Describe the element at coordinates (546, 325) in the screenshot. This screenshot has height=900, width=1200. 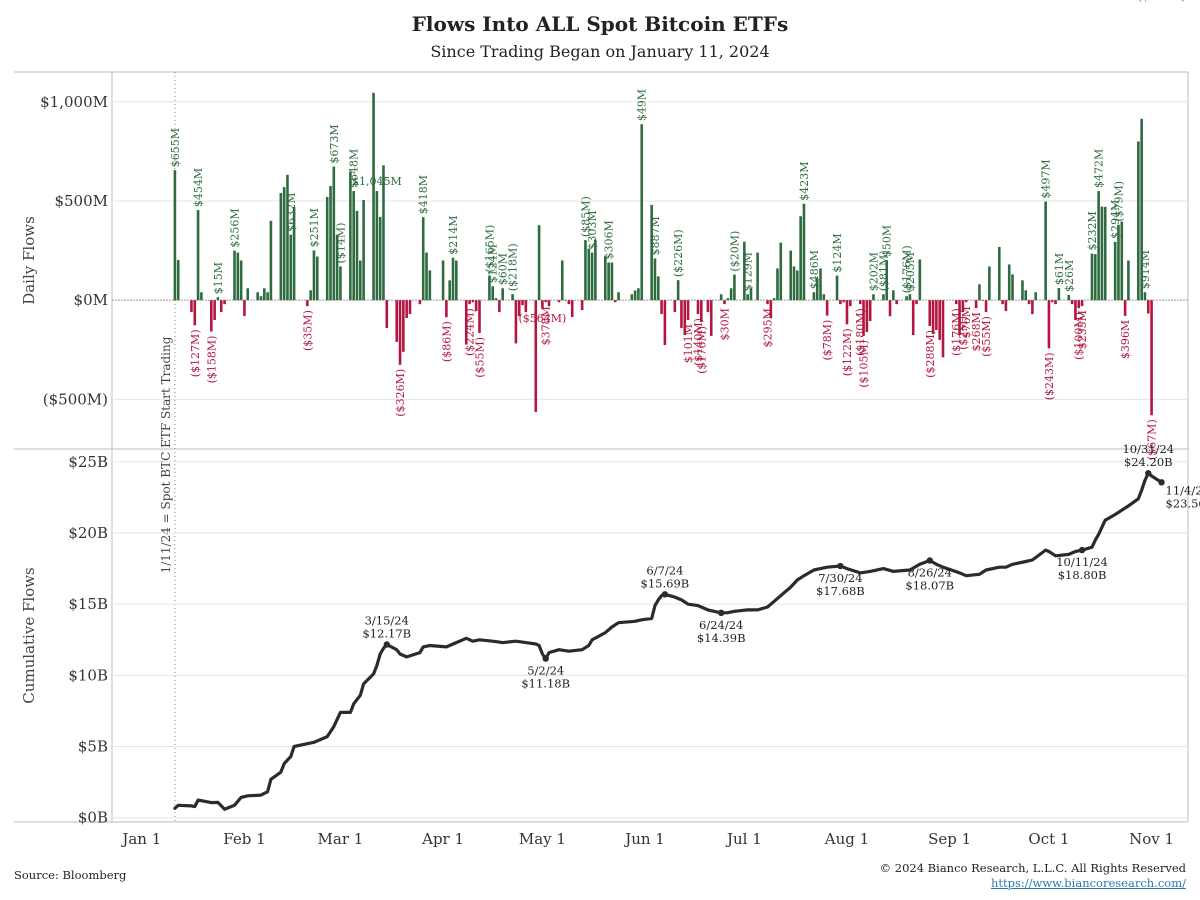
I see `bar-data-label: $378M` at that location.